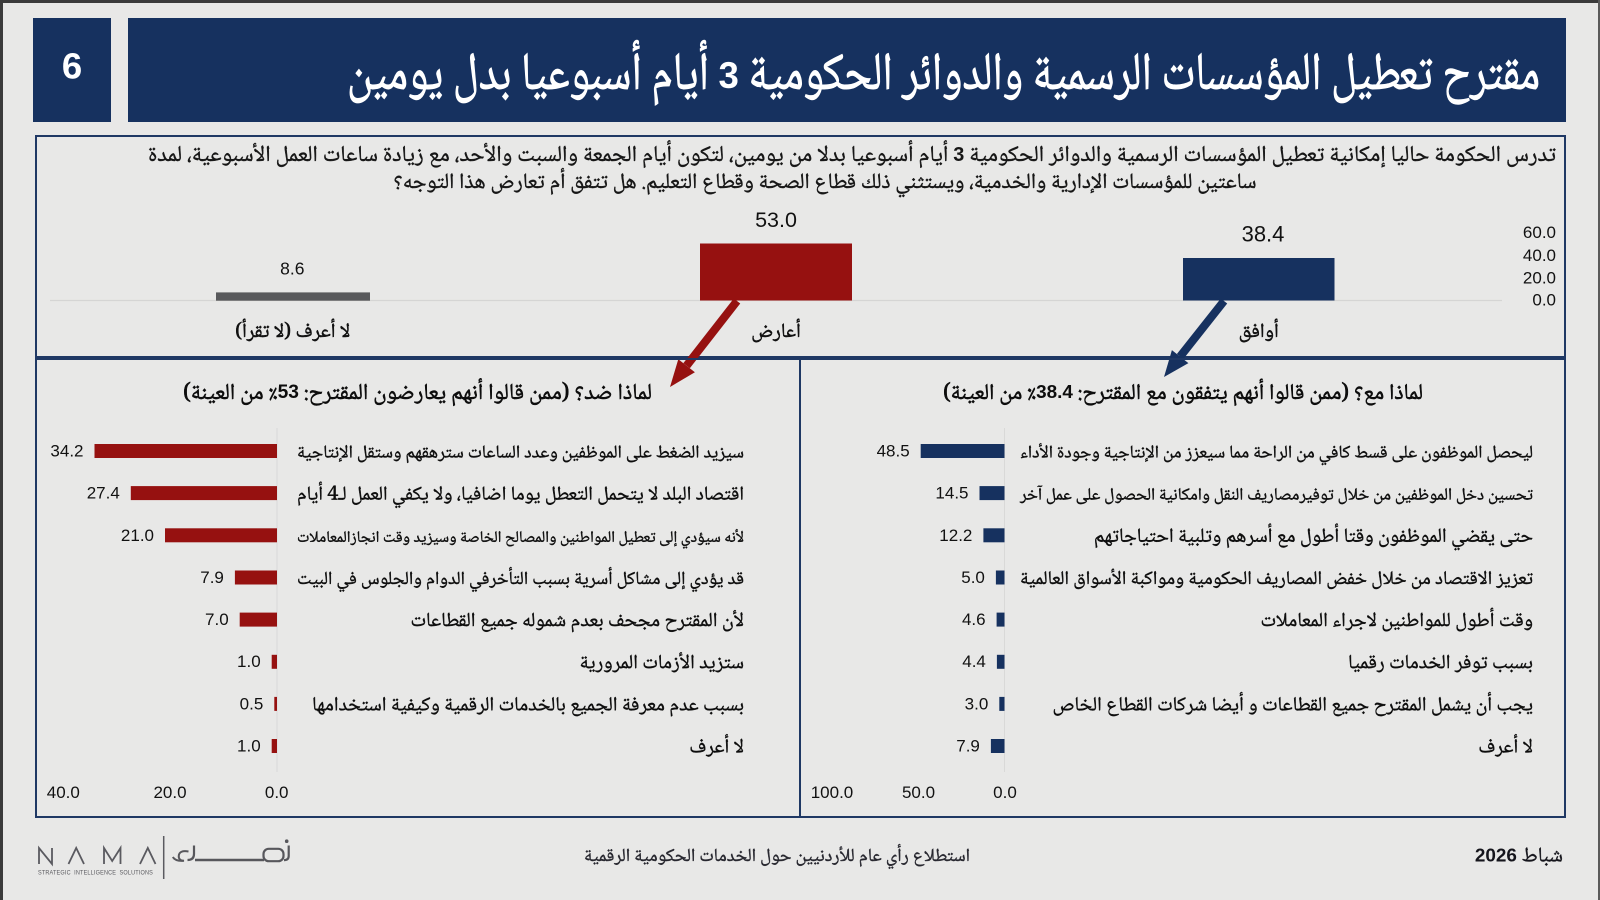 The height and width of the screenshot is (900, 1600). What do you see at coordinates (977, 703) in the screenshot?
I see `svg-text: 3.0` at bounding box center [977, 703].